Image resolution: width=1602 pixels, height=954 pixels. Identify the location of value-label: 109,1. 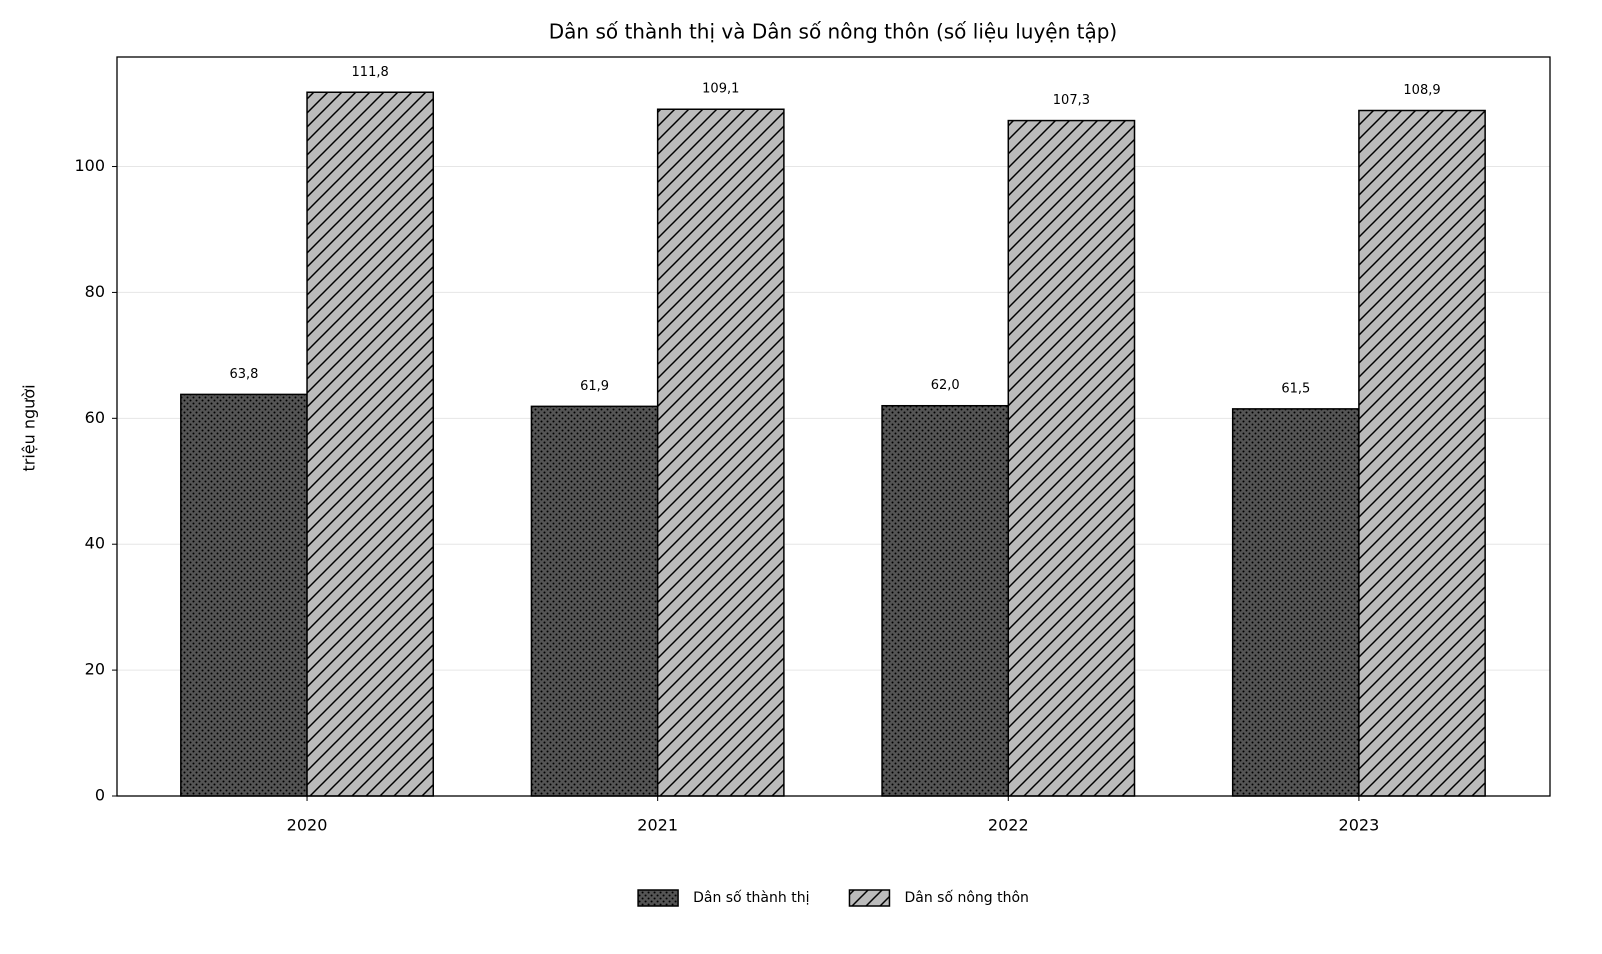
(720, 89).